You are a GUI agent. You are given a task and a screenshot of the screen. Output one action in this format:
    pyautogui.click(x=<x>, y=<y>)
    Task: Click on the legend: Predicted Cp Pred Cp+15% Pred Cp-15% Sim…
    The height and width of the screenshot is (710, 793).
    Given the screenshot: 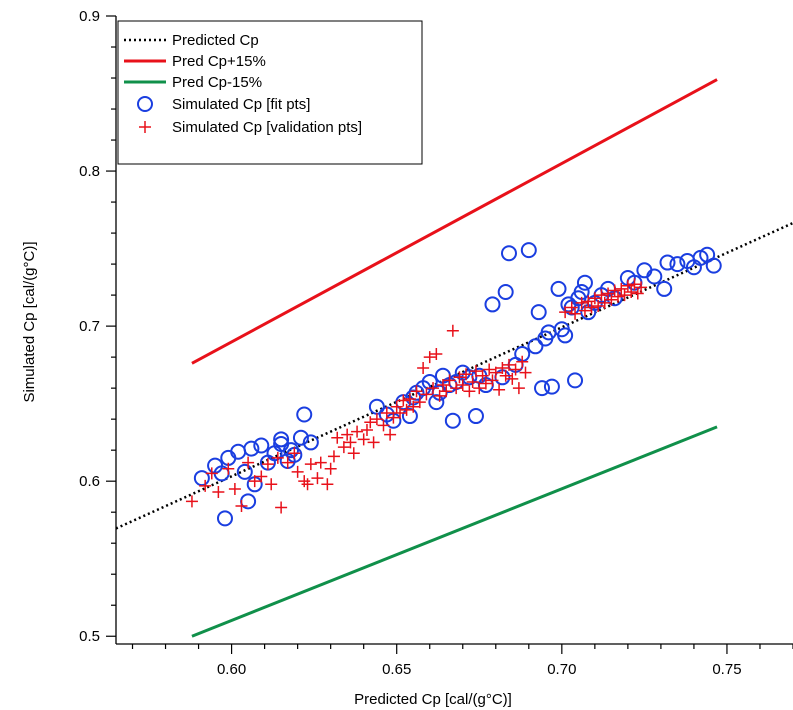 What is the action you would take?
    pyautogui.click(x=270, y=92)
    